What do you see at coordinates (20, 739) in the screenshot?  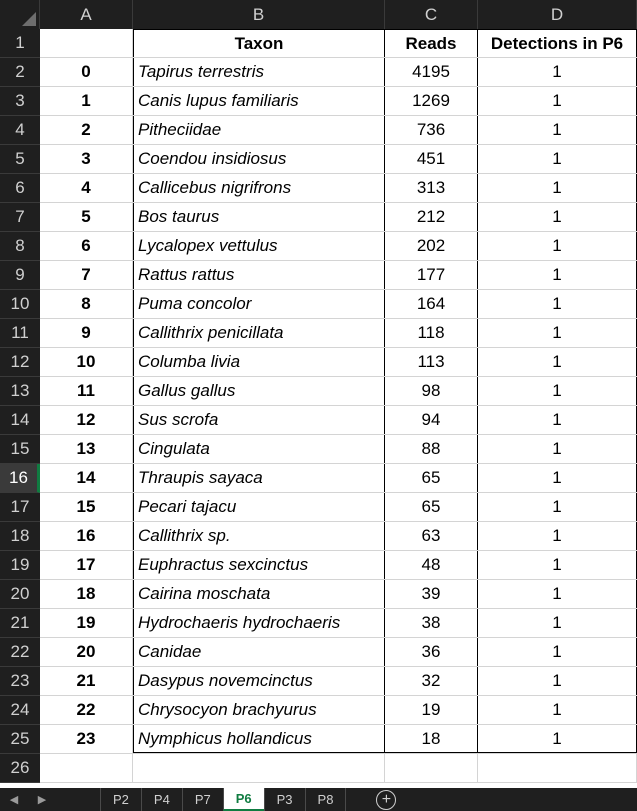 I see `row-header: 25` at bounding box center [20, 739].